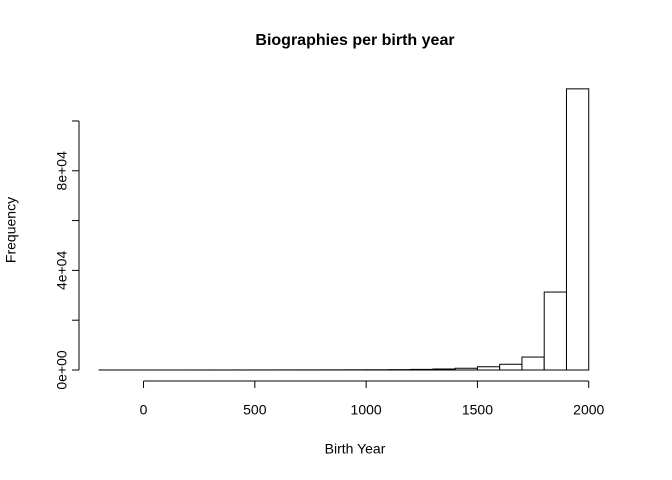 The image size is (672, 480). What do you see at coordinates (11, 230) in the screenshot?
I see `y-axis-label: Frequency` at bounding box center [11, 230].